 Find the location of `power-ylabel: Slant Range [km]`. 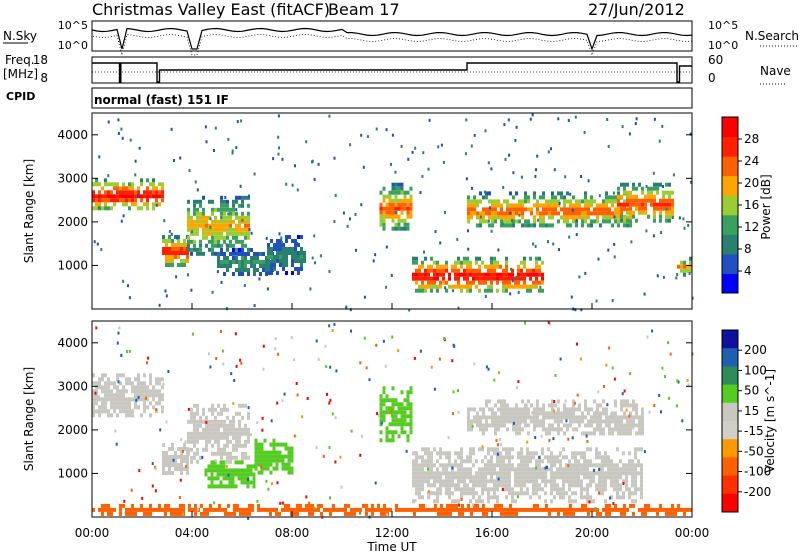

power-ylabel: Slant Range [km] is located at coordinates (29, 211).